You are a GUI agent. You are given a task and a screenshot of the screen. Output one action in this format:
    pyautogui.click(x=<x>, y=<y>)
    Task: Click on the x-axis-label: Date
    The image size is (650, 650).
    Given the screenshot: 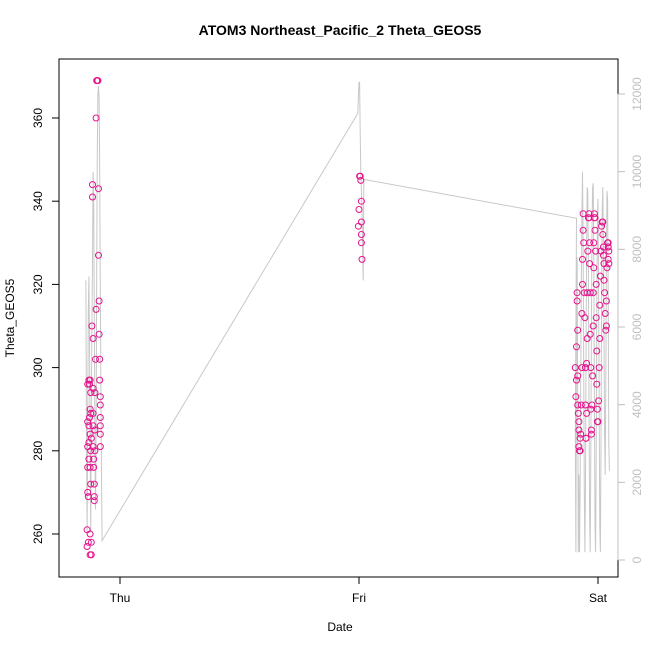 What is the action you would take?
    pyautogui.click(x=340, y=627)
    